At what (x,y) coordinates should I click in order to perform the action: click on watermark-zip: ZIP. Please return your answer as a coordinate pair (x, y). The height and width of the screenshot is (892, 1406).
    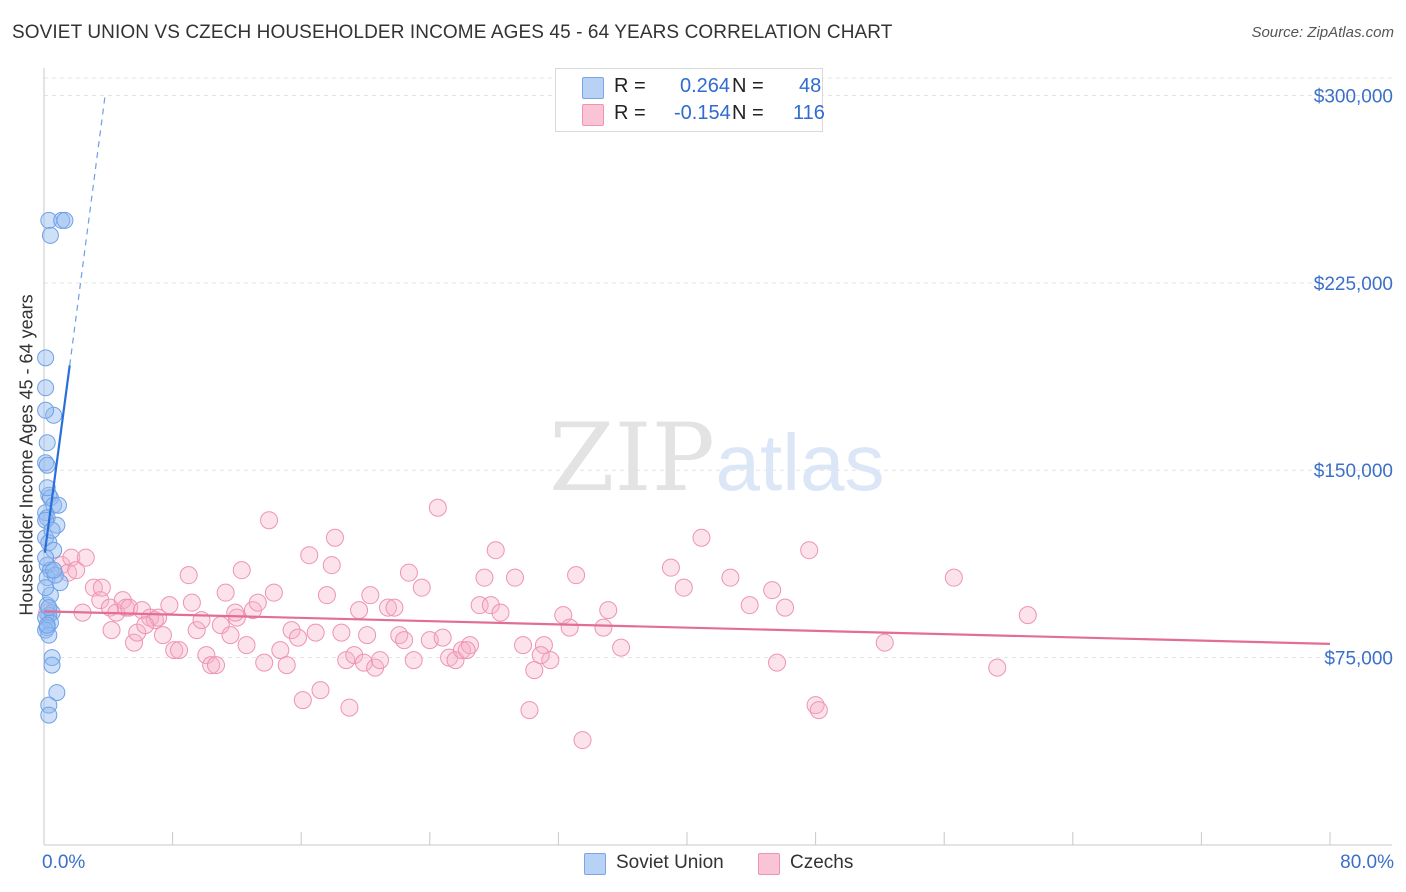
    Looking at the image, I should click on (632, 458).